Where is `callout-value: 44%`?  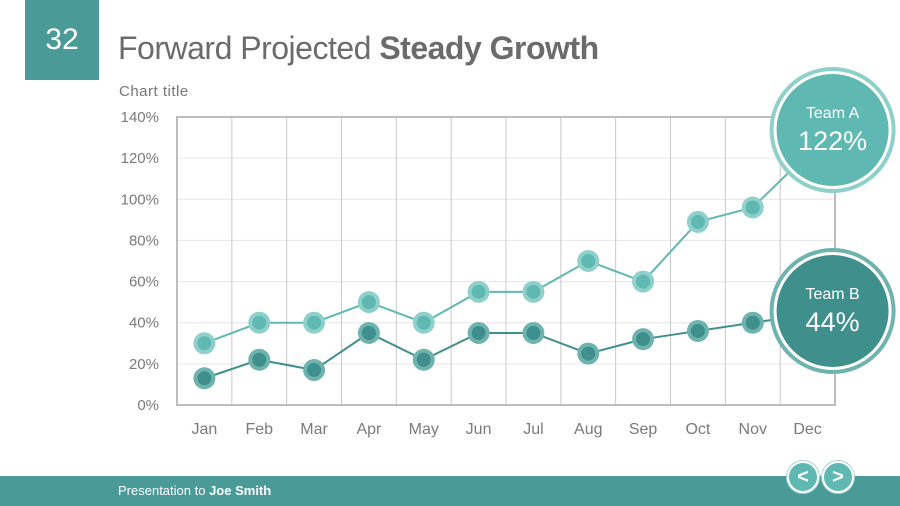
callout-value: 44% is located at coordinates (833, 322).